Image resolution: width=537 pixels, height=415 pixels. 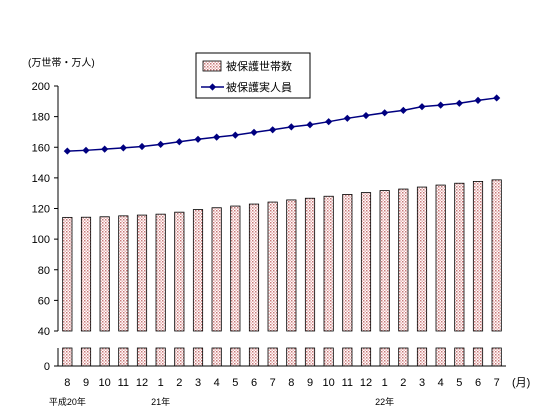 I want to click on y-tick-label: 100, so click(x=41, y=240).